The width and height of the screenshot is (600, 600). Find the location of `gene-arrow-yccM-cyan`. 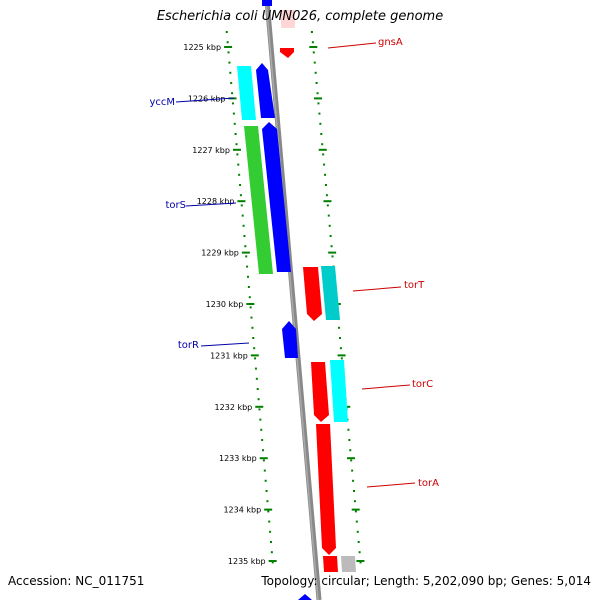

gene-arrow-yccM-cyan is located at coordinates (246, 93).